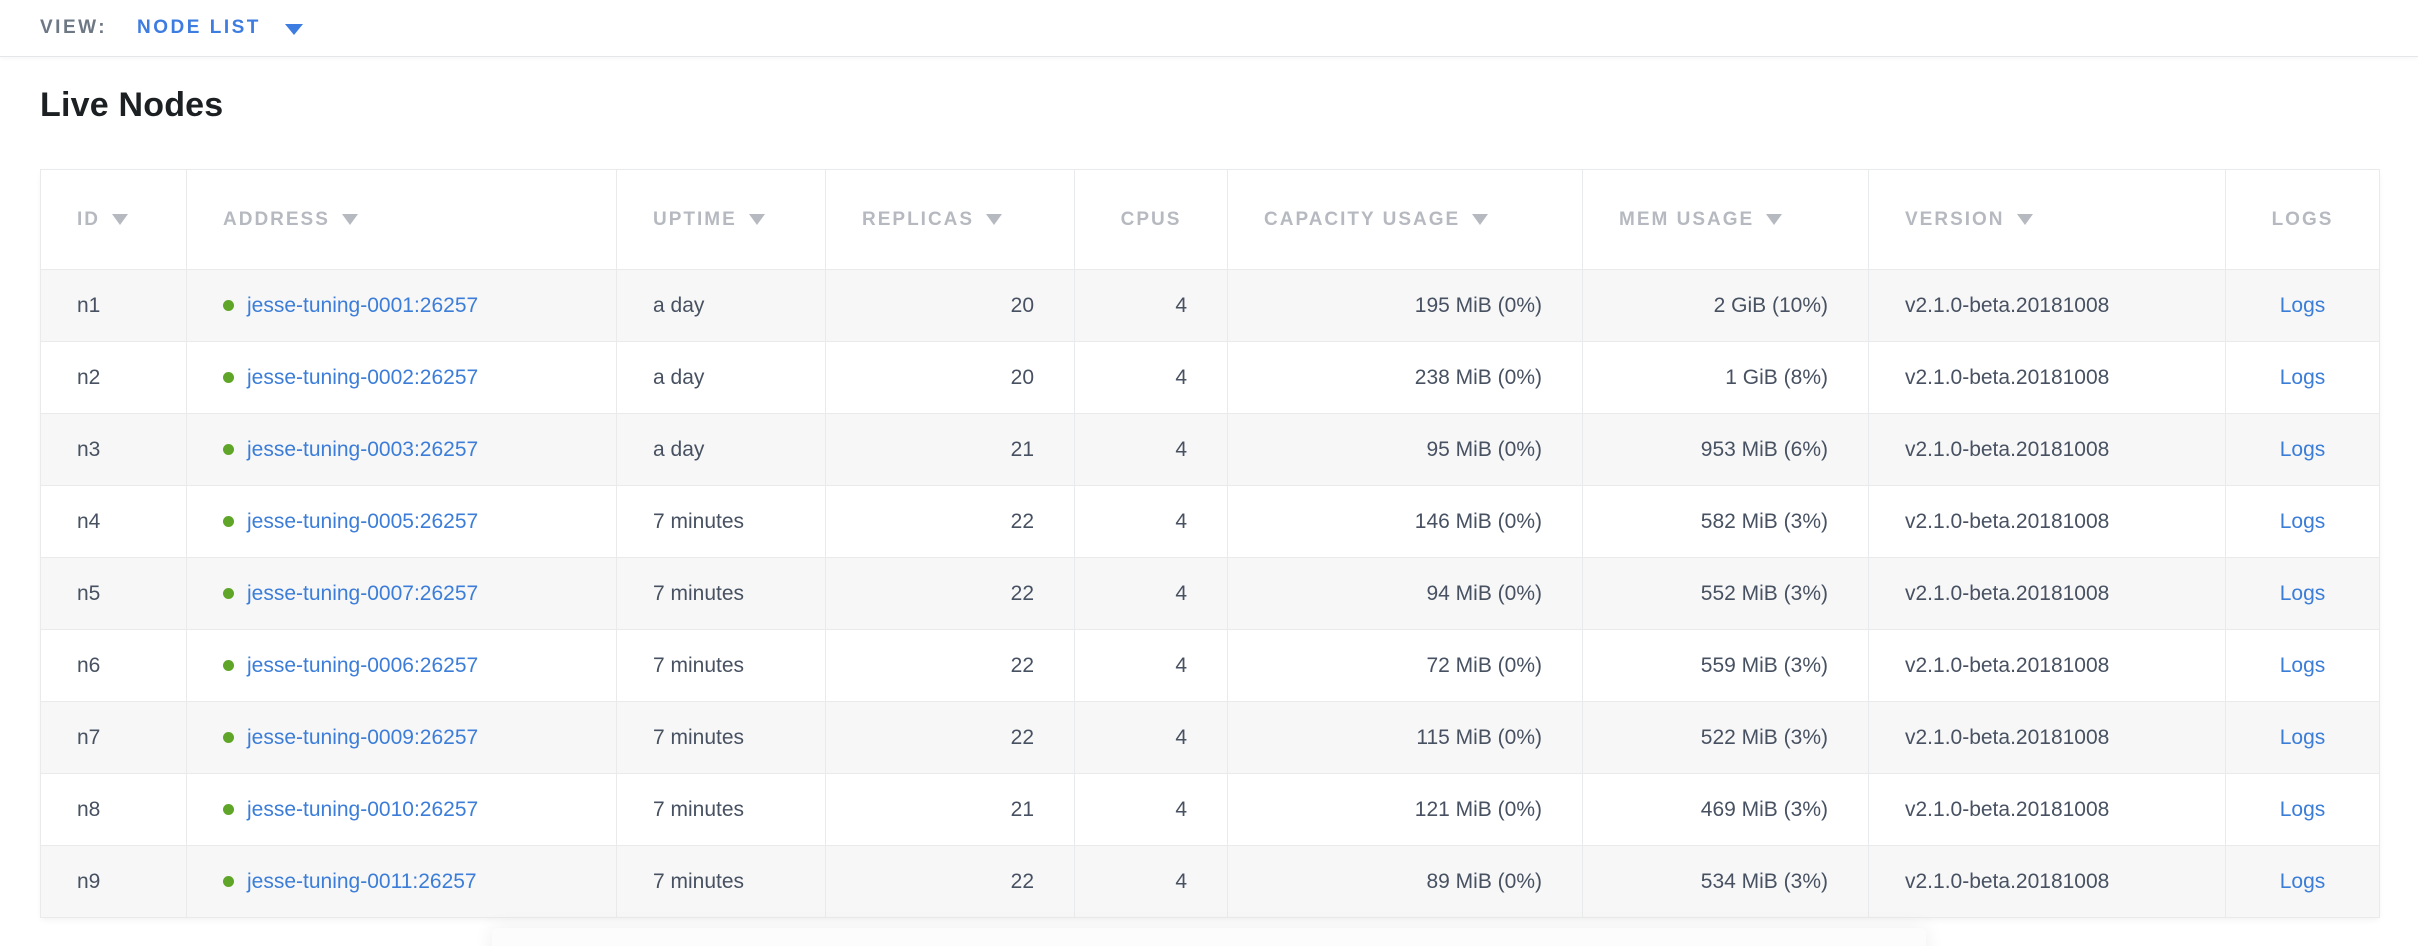 Image resolution: width=2418 pixels, height=946 pixels. What do you see at coordinates (401, 219) in the screenshot?
I see `column-header-address: ADDRESS` at bounding box center [401, 219].